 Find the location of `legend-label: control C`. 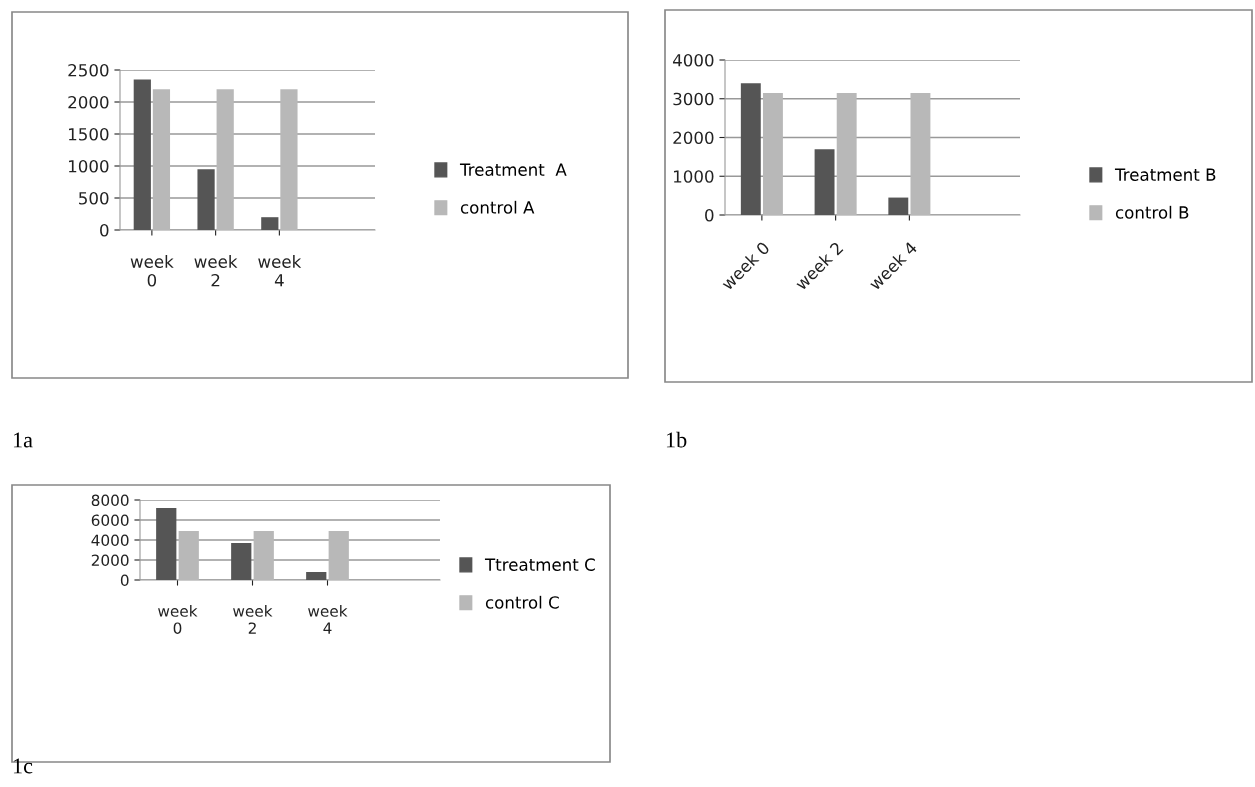

legend-label: control C is located at coordinates (522, 602).